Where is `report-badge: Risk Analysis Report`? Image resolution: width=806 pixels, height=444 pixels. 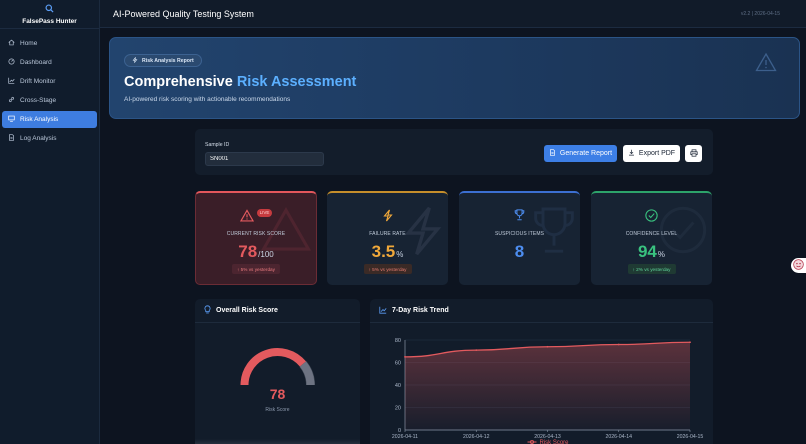 report-badge: Risk Analysis Report is located at coordinates (163, 60).